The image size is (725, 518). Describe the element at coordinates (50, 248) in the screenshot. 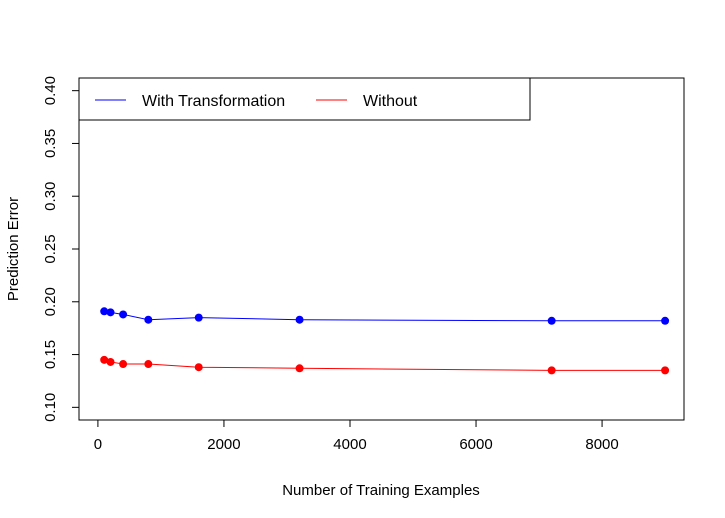

I see `y-tick-label-3: 0.25` at that location.